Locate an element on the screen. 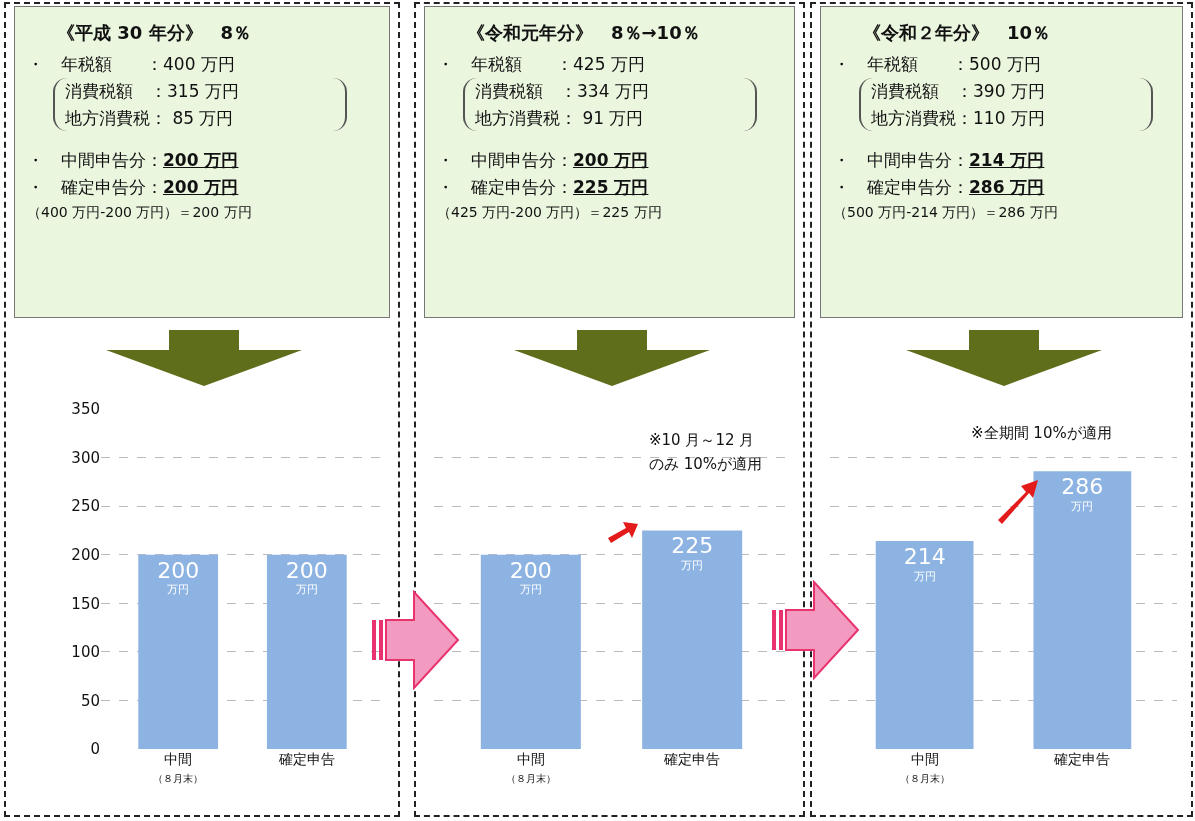 The width and height of the screenshot is (1195, 821). chart-title: 《令和２年分》 10％ is located at coordinates (957, 33).